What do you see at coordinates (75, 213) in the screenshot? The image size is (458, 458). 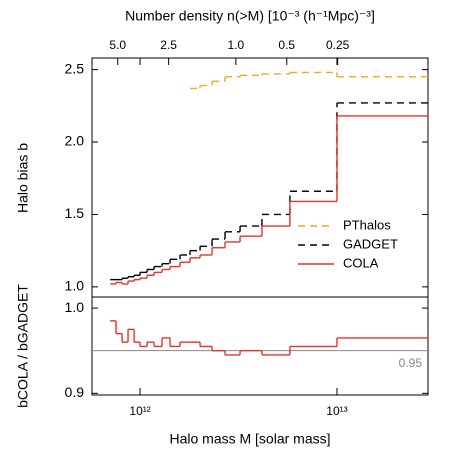 I see `y-tick-label: 1.5` at bounding box center [75, 213].